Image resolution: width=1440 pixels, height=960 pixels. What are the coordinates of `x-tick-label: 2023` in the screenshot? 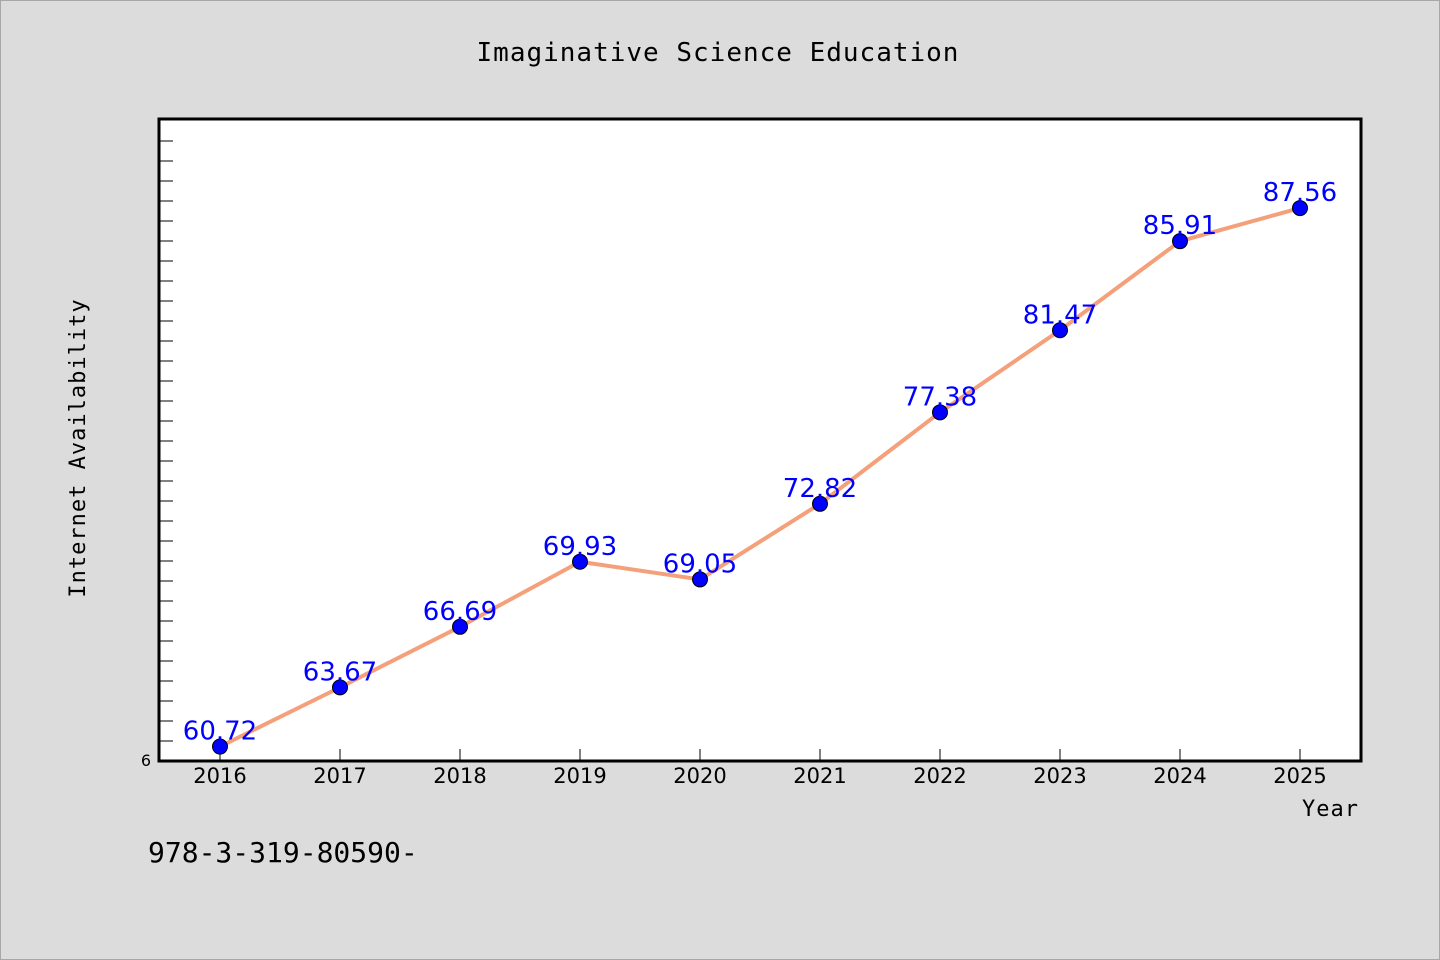 It's located at (1059, 776).